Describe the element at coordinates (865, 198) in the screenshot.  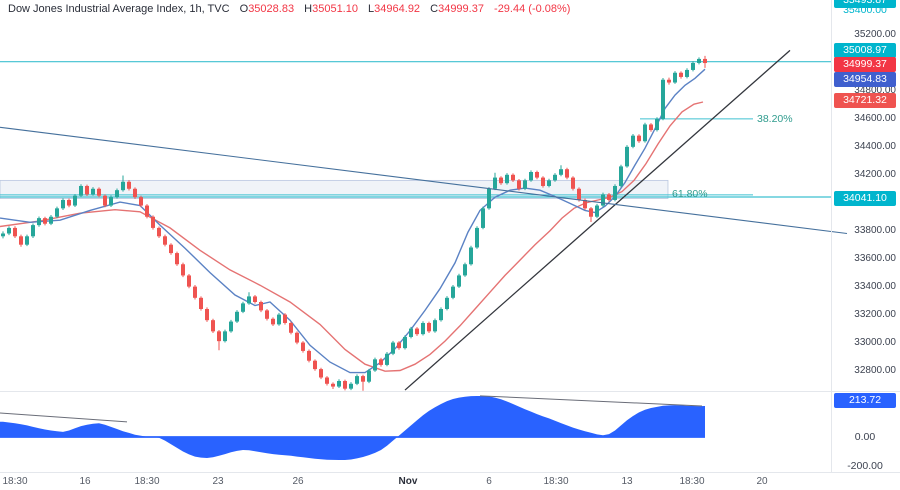
I see `price-tag: 34041.10` at that location.